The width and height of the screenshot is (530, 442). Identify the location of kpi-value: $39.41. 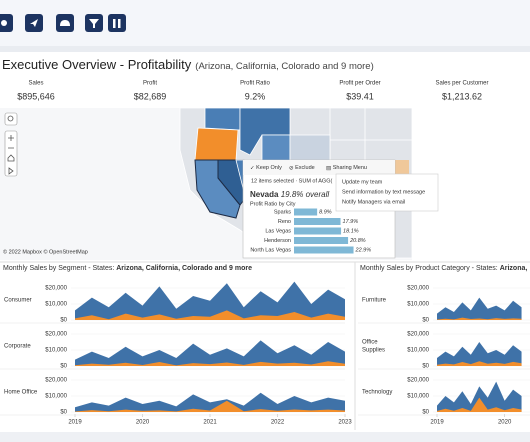
(360, 96).